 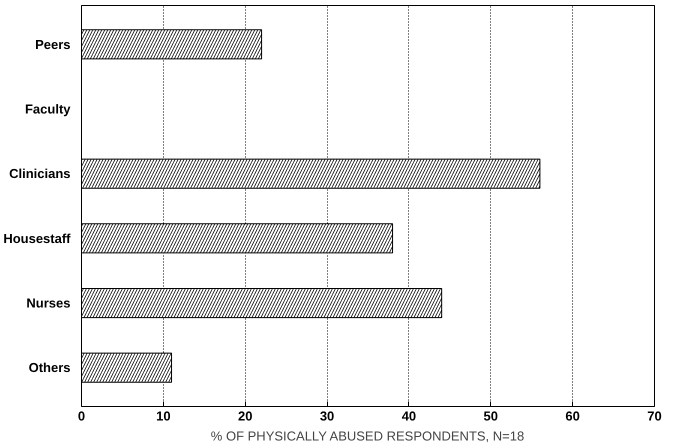 I want to click on x-tick-label: 0, so click(x=82, y=416).